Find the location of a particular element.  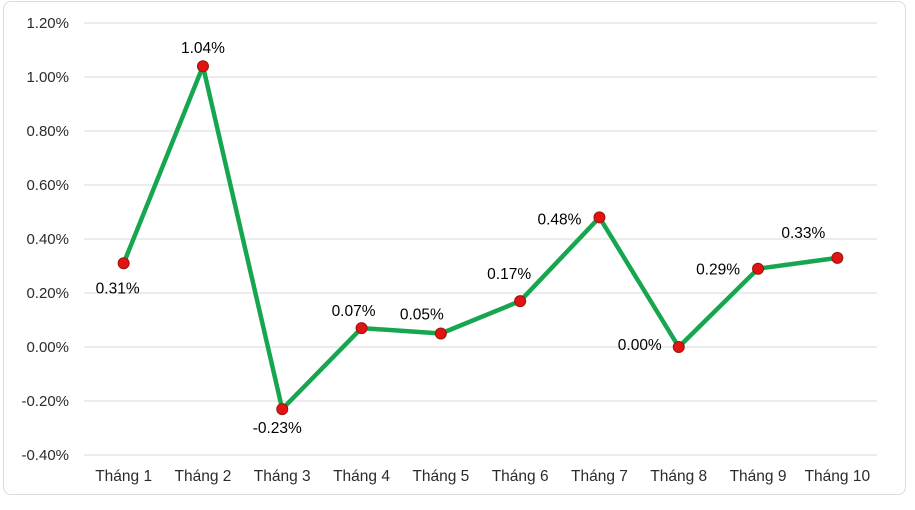

y-axis-tick-label: 1.20% is located at coordinates (47, 23).